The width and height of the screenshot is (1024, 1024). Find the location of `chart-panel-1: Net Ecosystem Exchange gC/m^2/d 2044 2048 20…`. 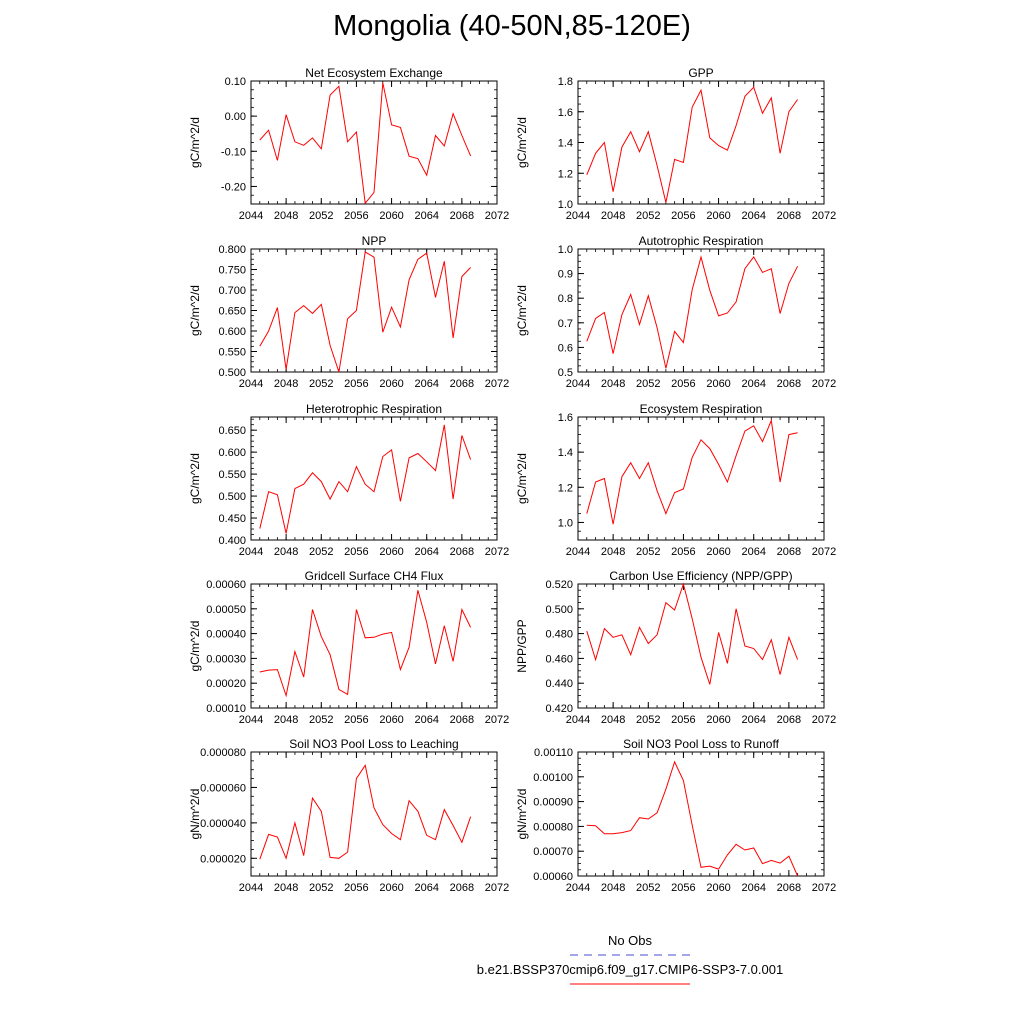

chart-panel-1: Net Ecosystem Exchange gC/m^2/d 2044 2048 20… is located at coordinates (348, 144).